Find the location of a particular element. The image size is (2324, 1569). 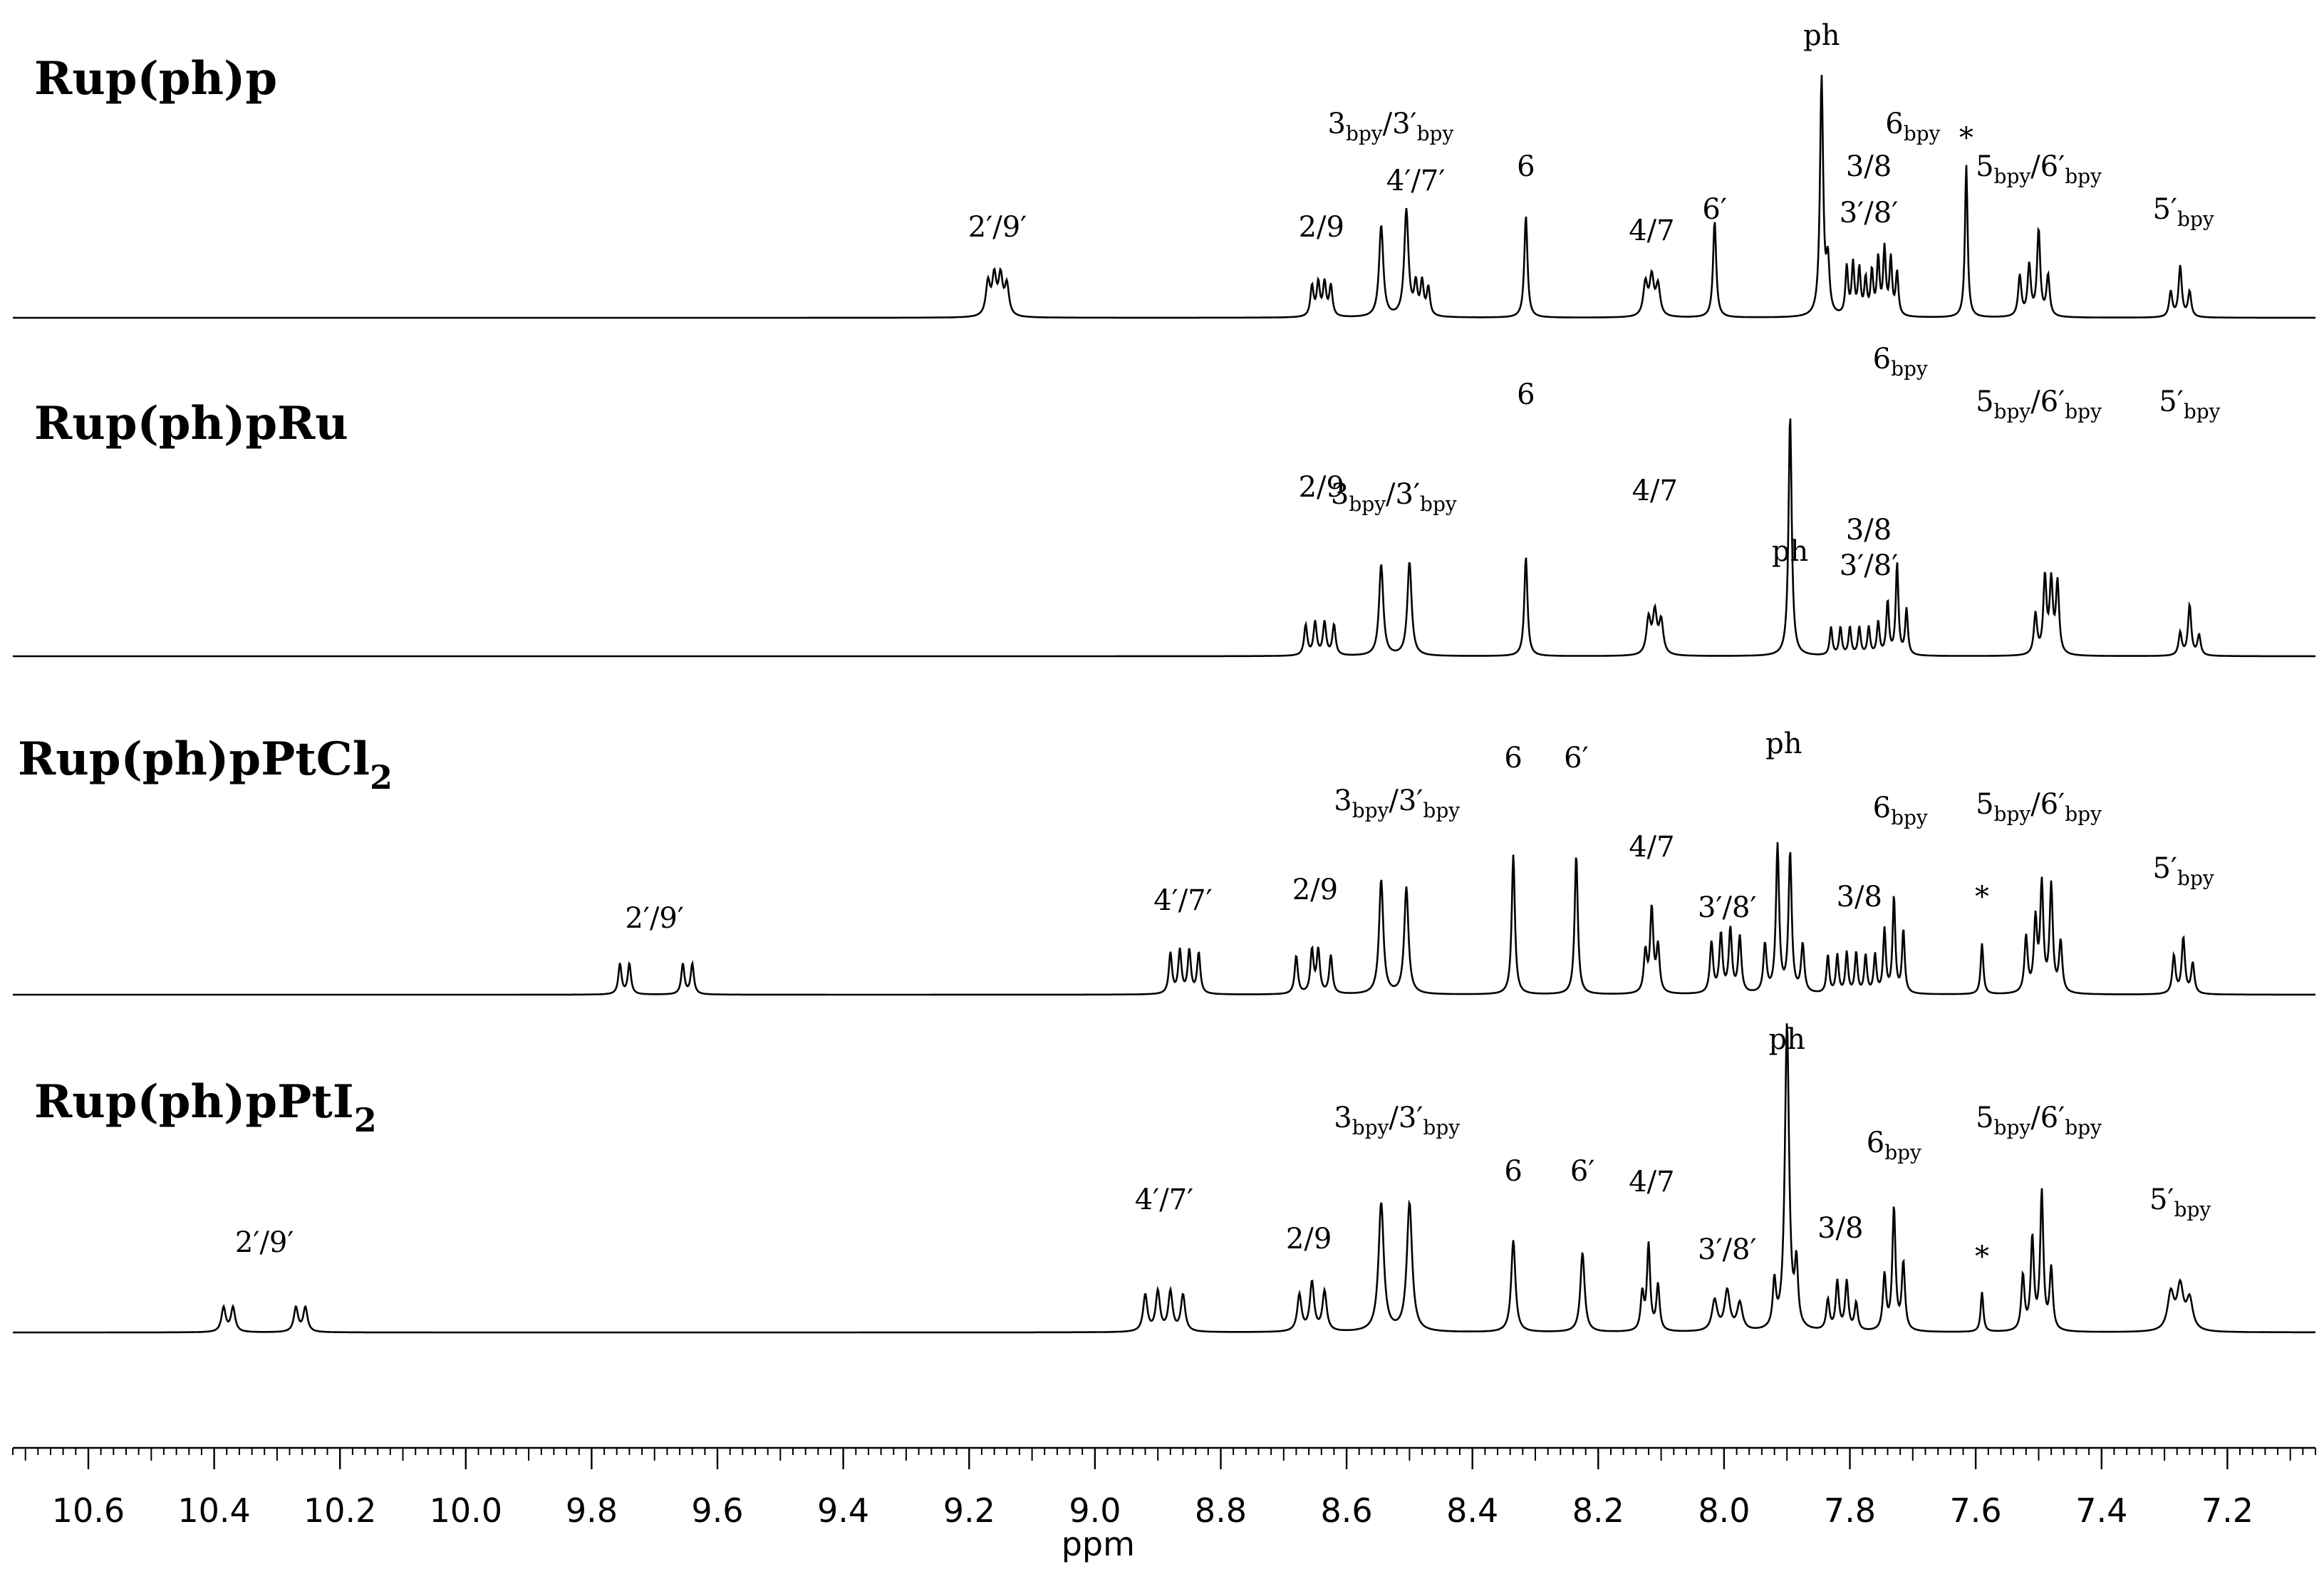

compound-title: Rup(ph)p is located at coordinates (155, 78).